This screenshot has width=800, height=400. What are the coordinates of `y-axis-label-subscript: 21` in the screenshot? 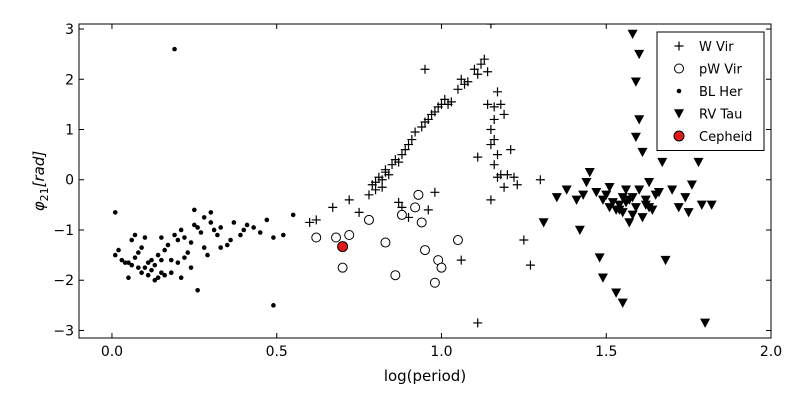 It's located at (44, 194).